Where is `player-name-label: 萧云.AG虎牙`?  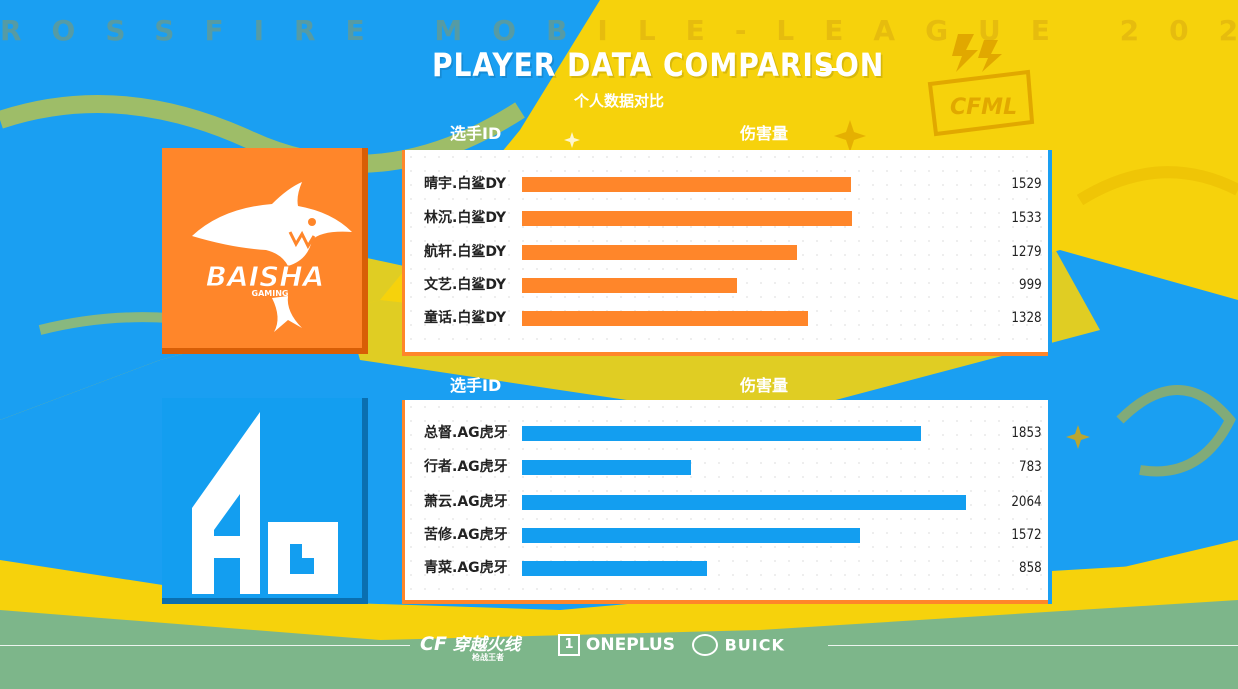 player-name-label: 萧云.AG虎牙 is located at coordinates (466, 502).